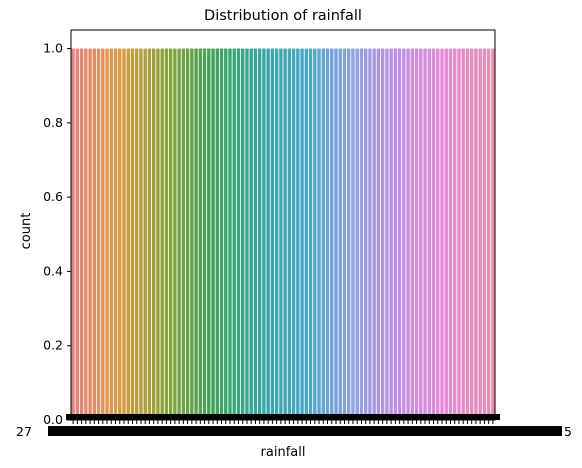 This screenshot has height=468, width=582. I want to click on y-tick-label: 0.6, so click(53, 196).